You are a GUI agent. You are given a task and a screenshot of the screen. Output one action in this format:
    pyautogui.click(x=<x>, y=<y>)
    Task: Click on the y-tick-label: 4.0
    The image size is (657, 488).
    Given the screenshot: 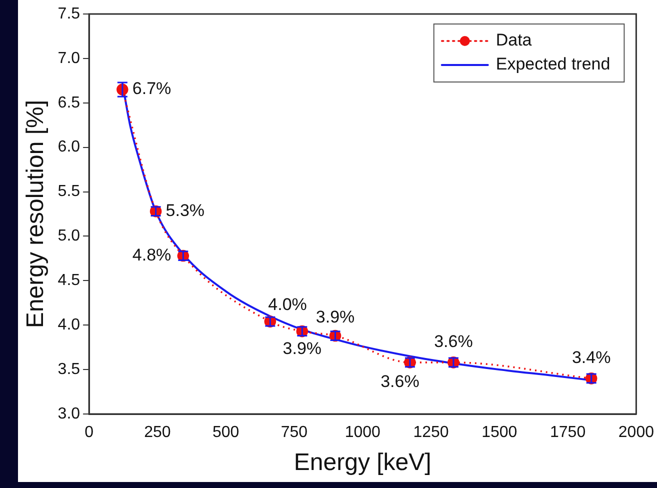 What is the action you would take?
    pyautogui.click(x=69, y=325)
    